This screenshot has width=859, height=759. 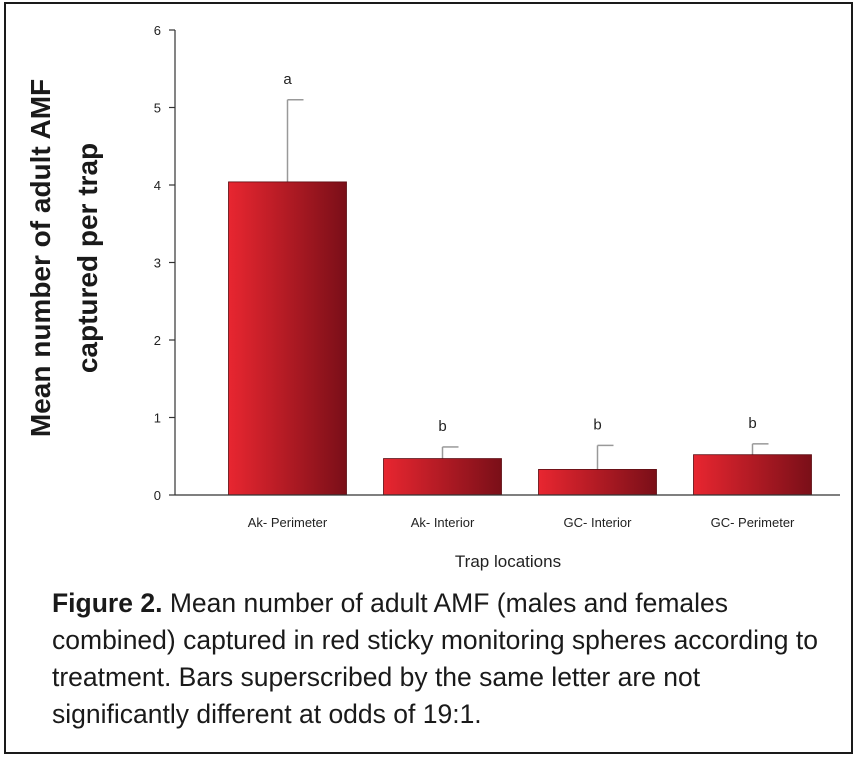 I want to click on x-axis-title: Trap locations, so click(x=508, y=561).